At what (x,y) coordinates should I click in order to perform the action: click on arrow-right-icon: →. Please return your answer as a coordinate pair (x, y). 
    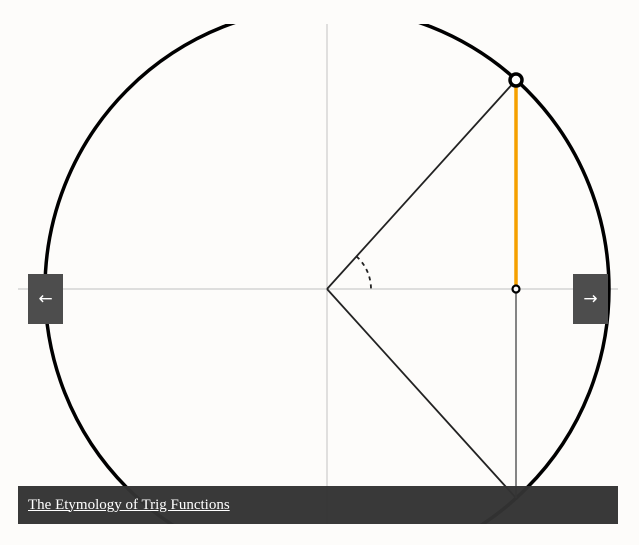
    Looking at the image, I should click on (590, 298).